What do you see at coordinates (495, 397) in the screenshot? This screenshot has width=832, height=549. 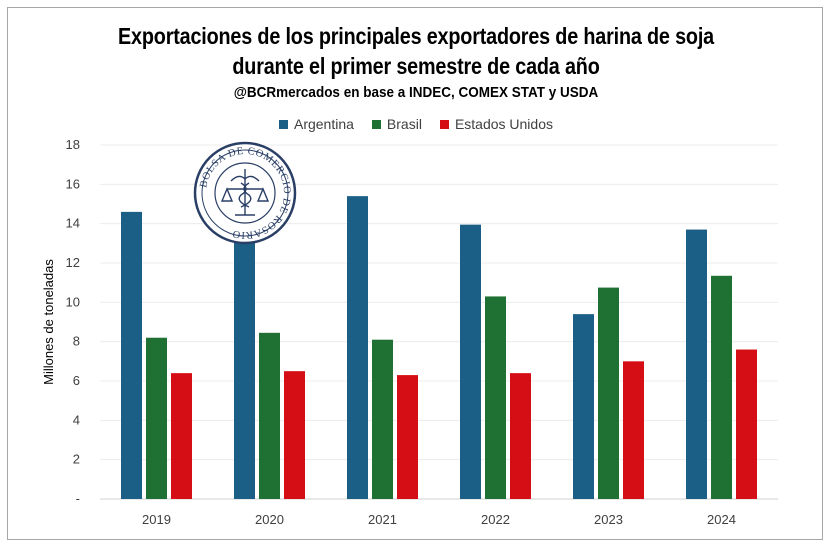 I see `bar-brasil-2022` at bounding box center [495, 397].